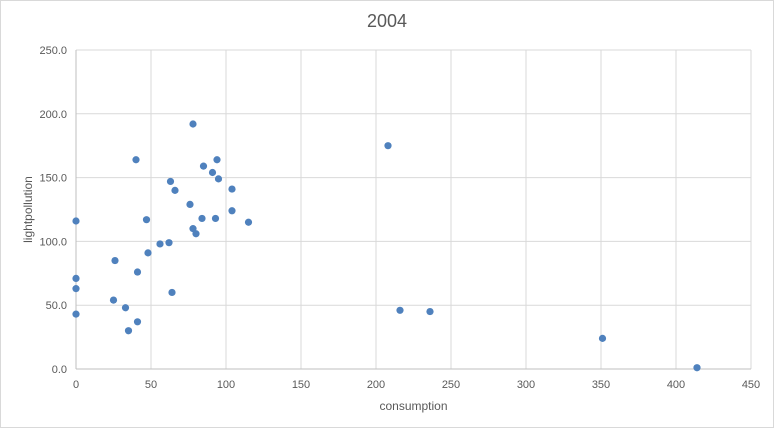  I want to click on x-tick-label: 50, so click(151, 385).